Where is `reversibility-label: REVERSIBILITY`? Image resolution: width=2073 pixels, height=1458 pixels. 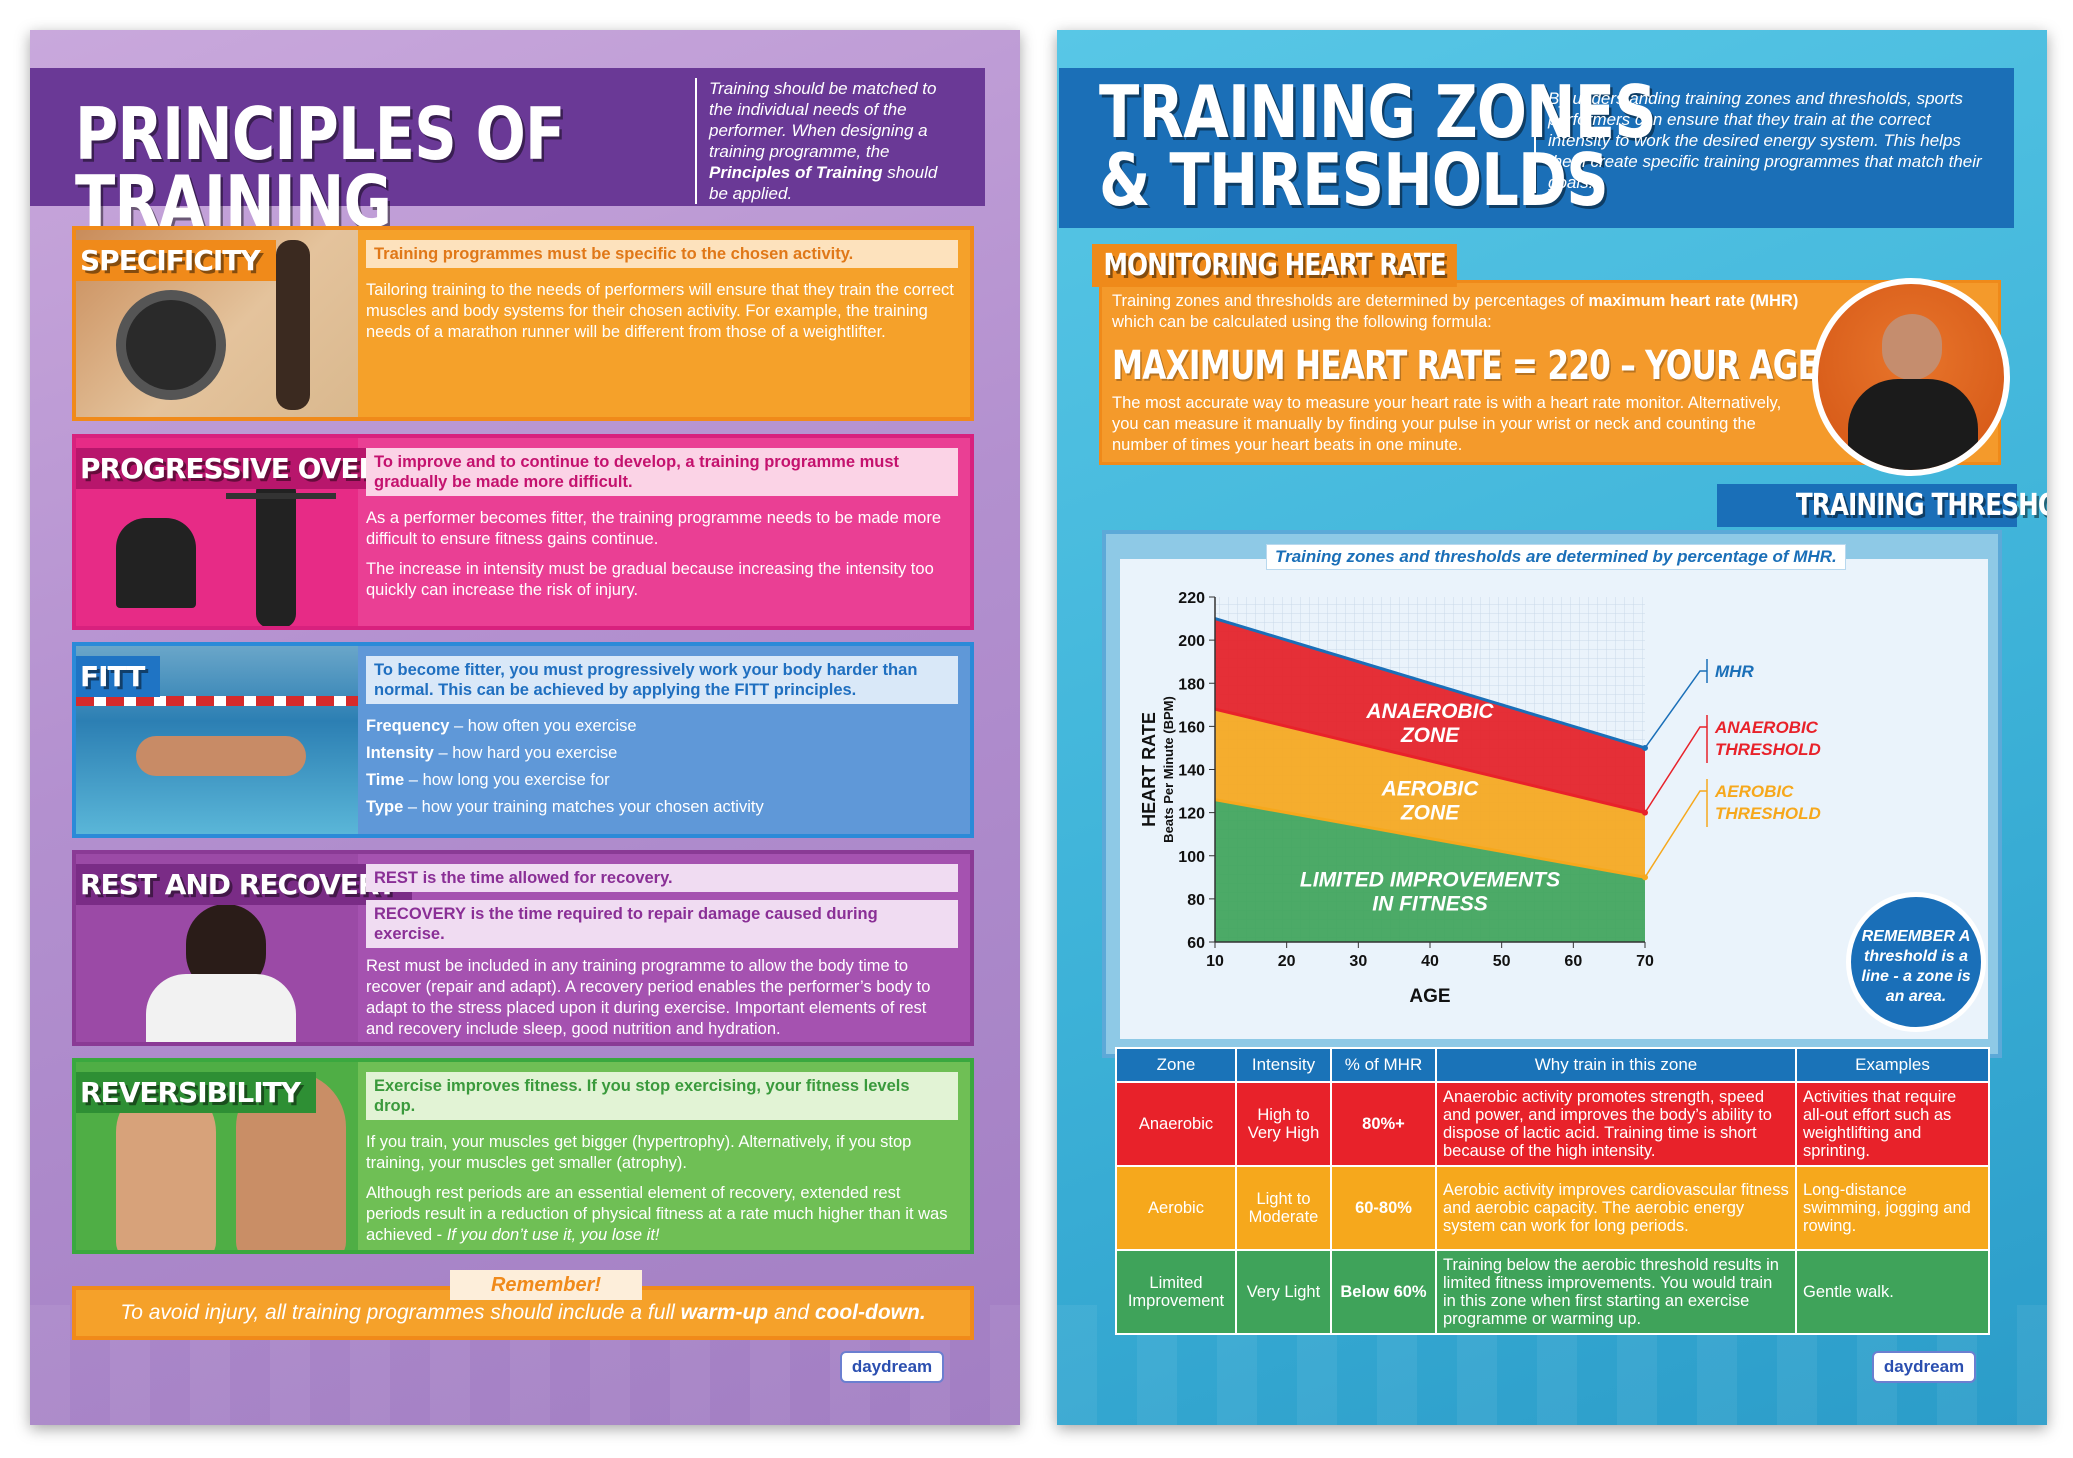 reversibility-label: REVERSIBILITY is located at coordinates (196, 1092).